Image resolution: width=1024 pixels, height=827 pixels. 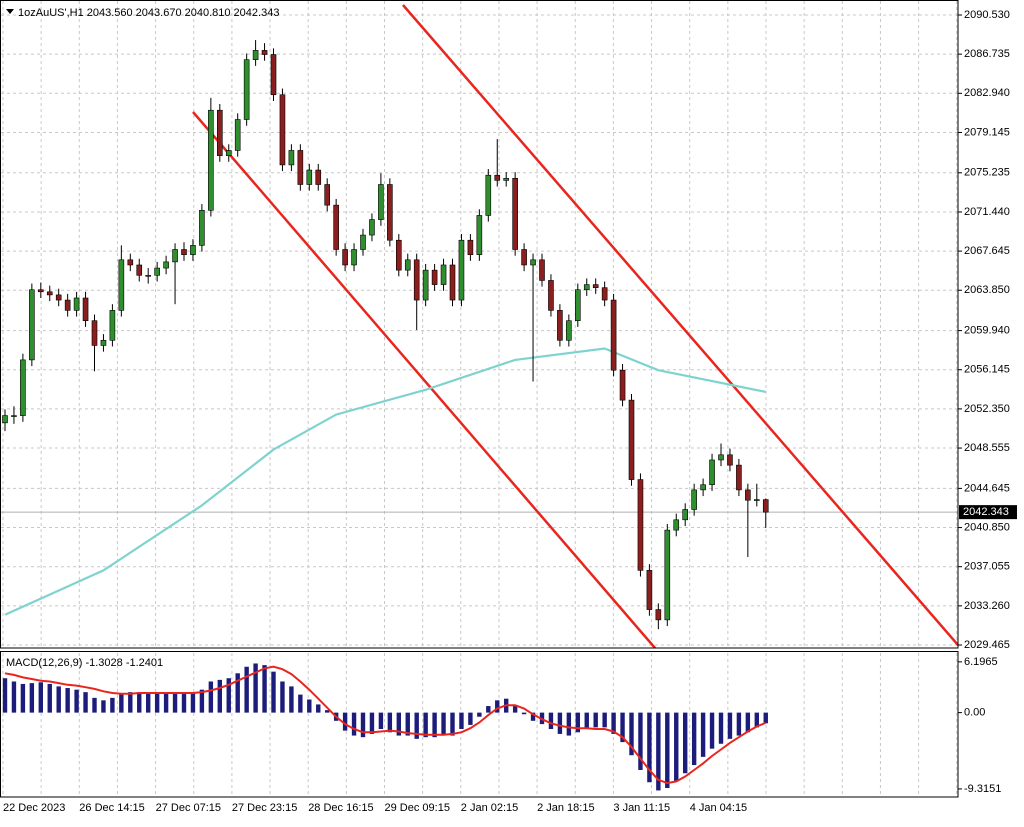 What do you see at coordinates (987, 173) in the screenshot?
I see `y-tick-label: 2075.235` at bounding box center [987, 173].